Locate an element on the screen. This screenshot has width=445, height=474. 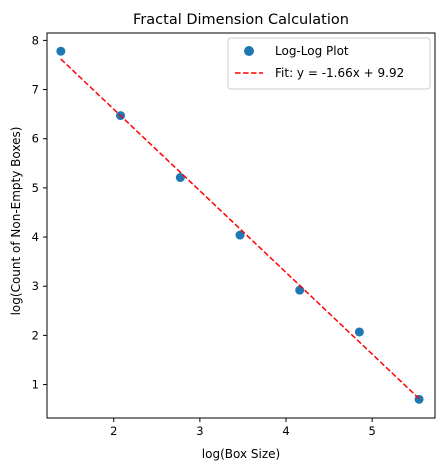
chart-title: Fractal Dimension Calculation is located at coordinates (241, 20).